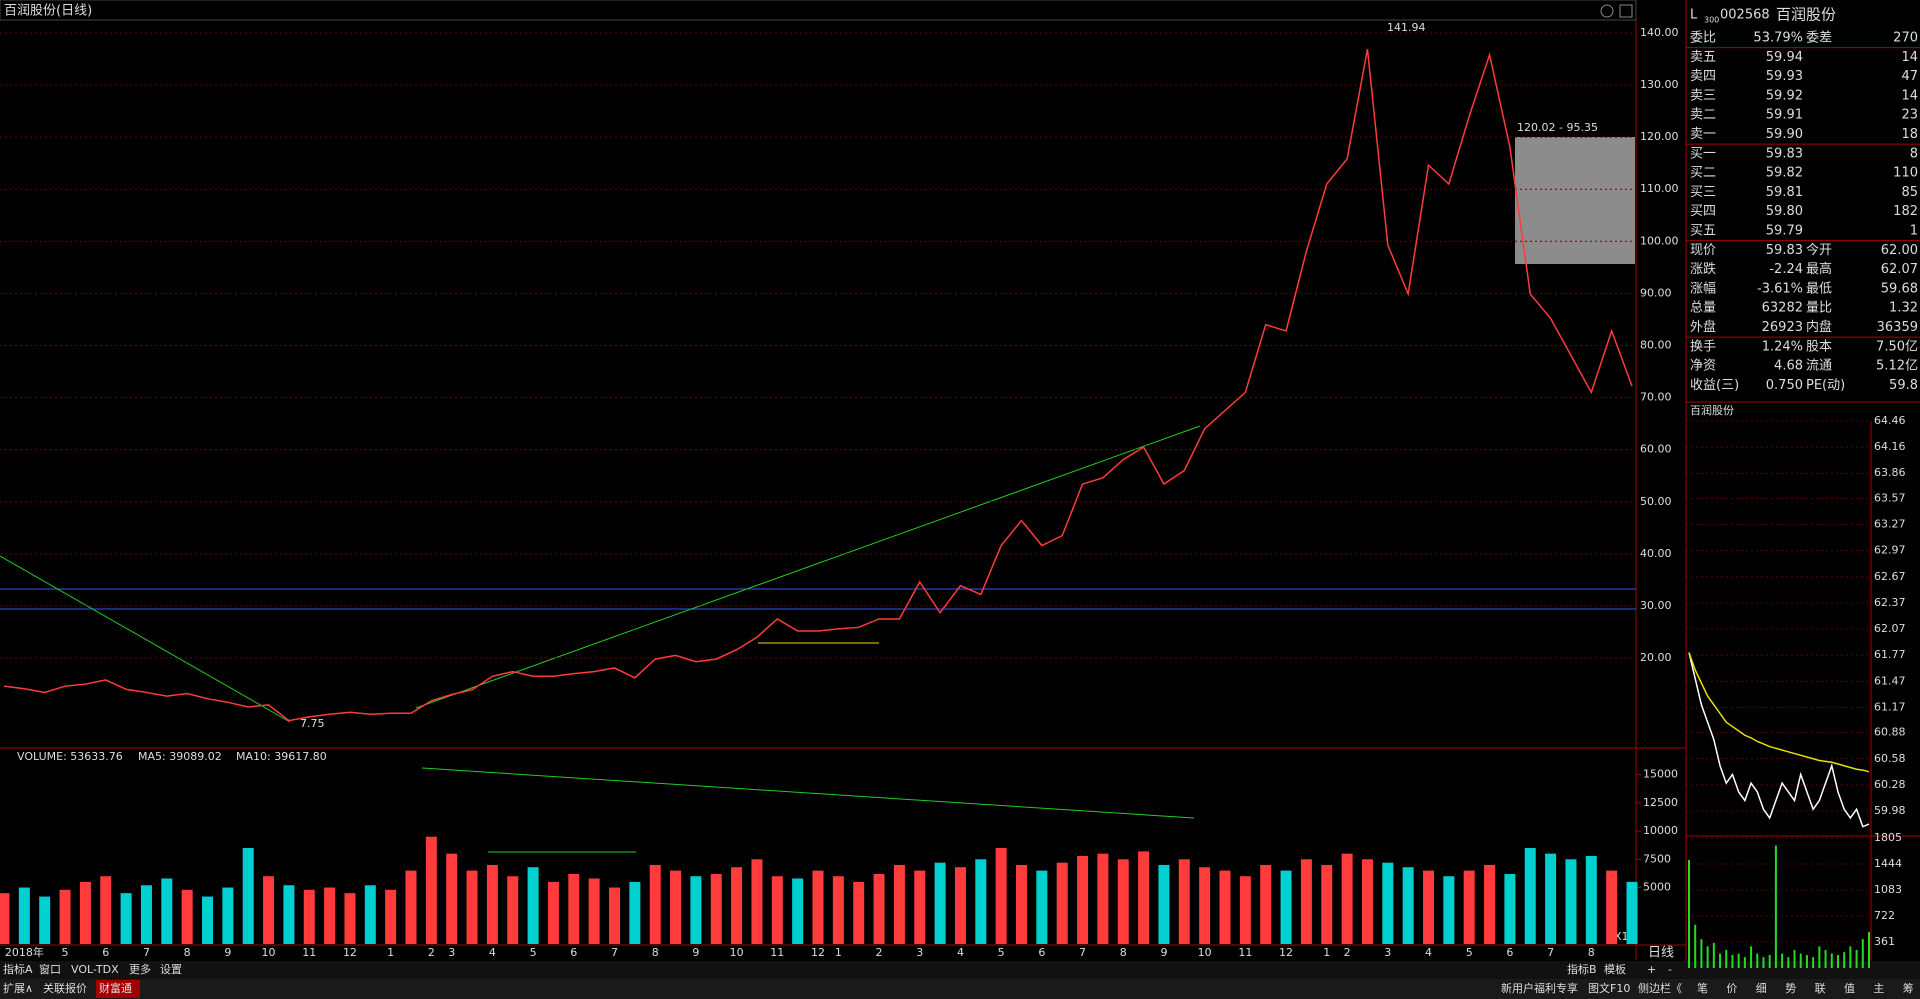  Describe the element at coordinates (390, 952) in the screenshot. I see `x-tick-label: 1` at that location.